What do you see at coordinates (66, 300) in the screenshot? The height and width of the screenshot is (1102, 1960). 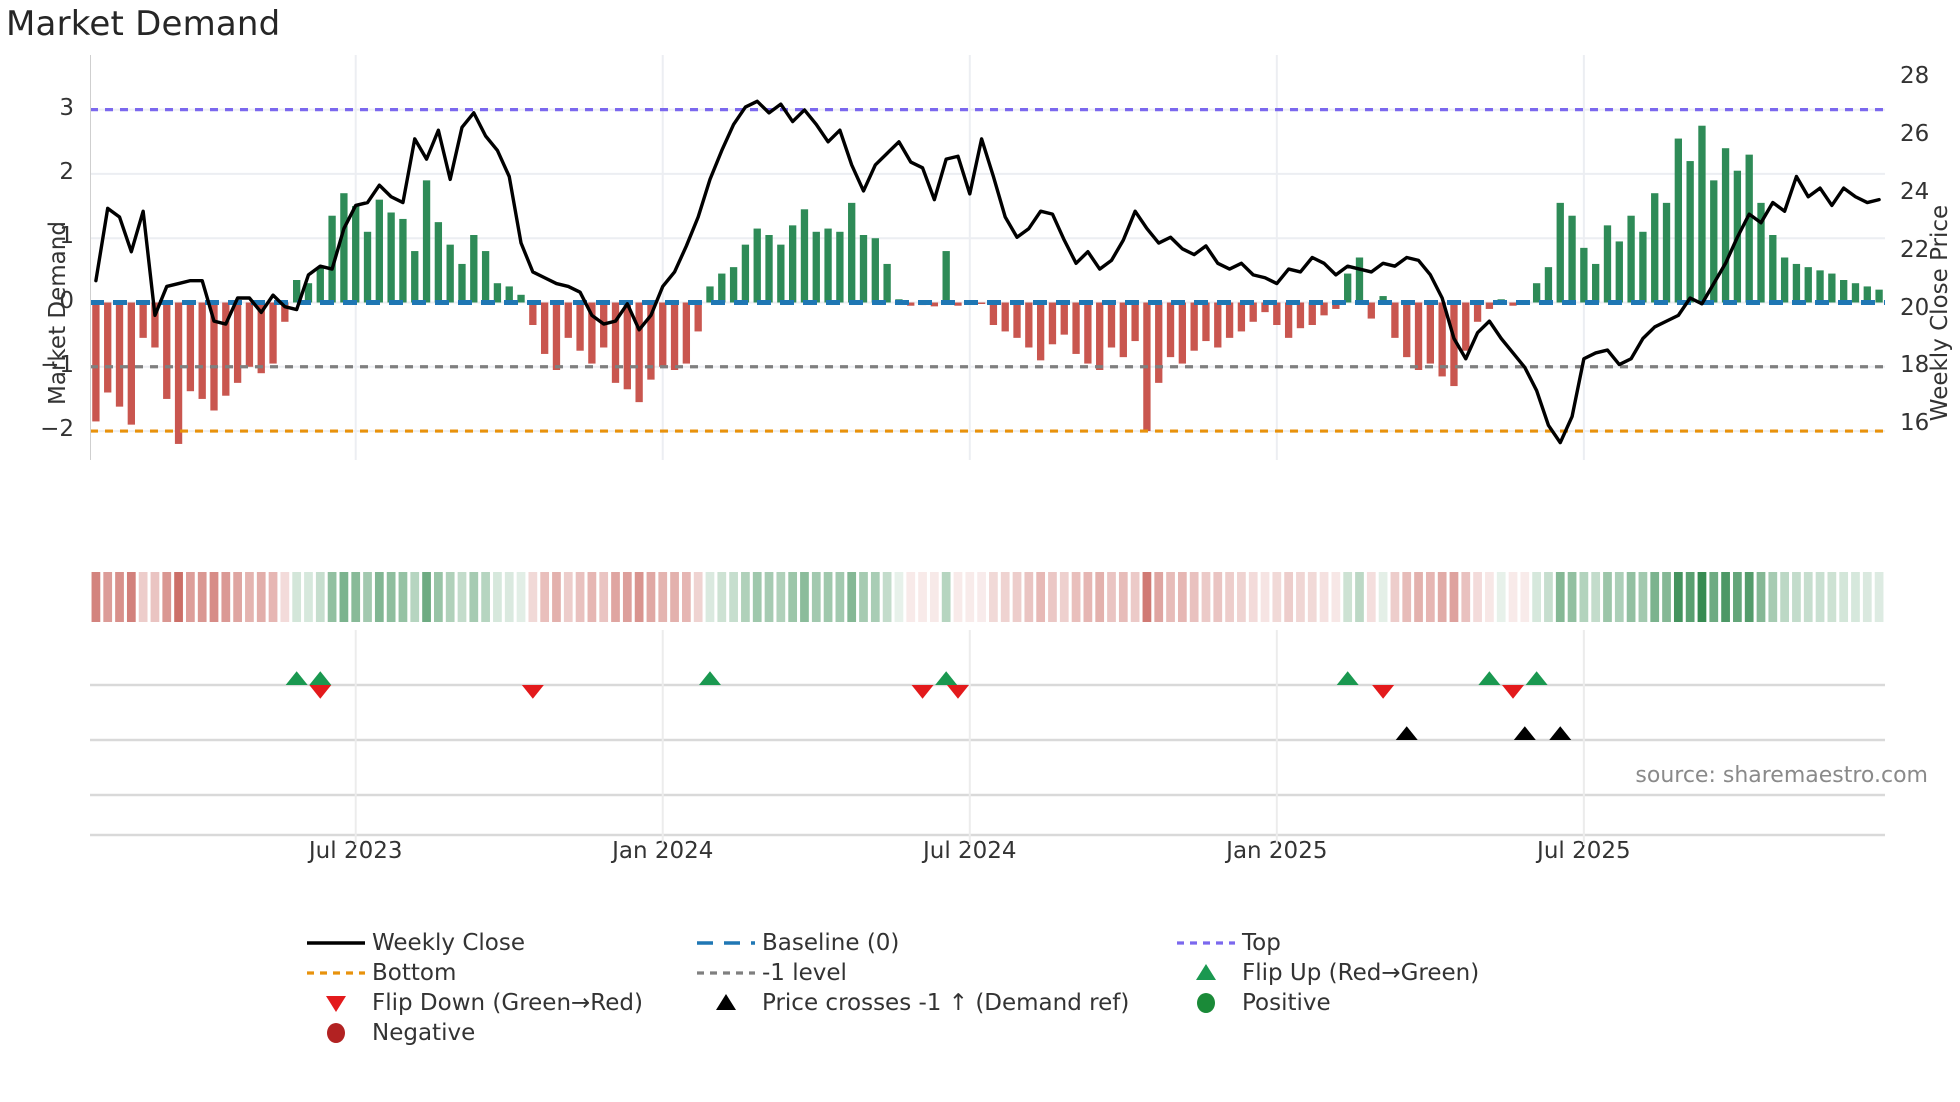 I see `y-axis-left-tick: 0` at bounding box center [66, 300].